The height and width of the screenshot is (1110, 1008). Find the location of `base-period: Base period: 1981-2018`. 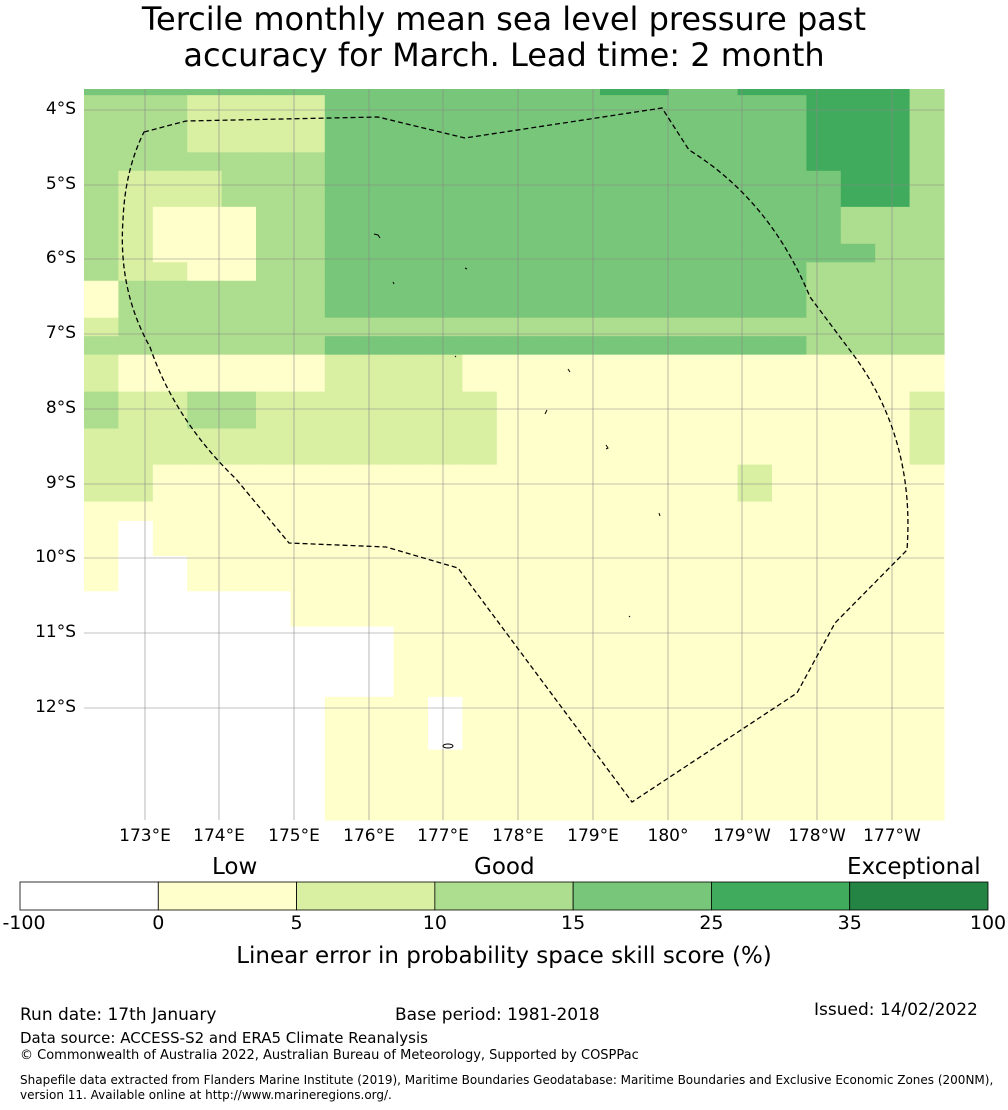

base-period: Base period: 1981-2018 is located at coordinates (497, 1015).